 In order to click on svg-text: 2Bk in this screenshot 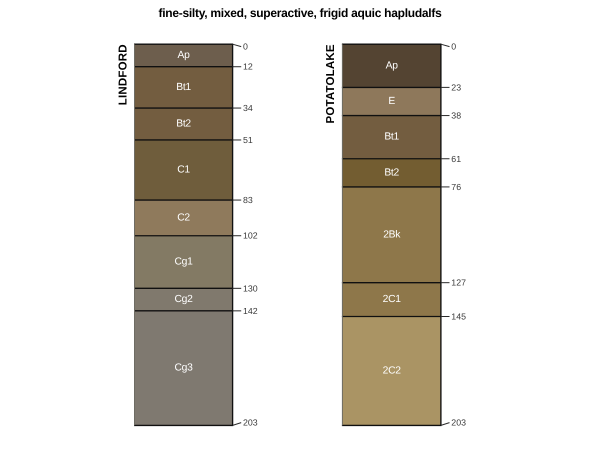, I will do `click(392, 234)`.